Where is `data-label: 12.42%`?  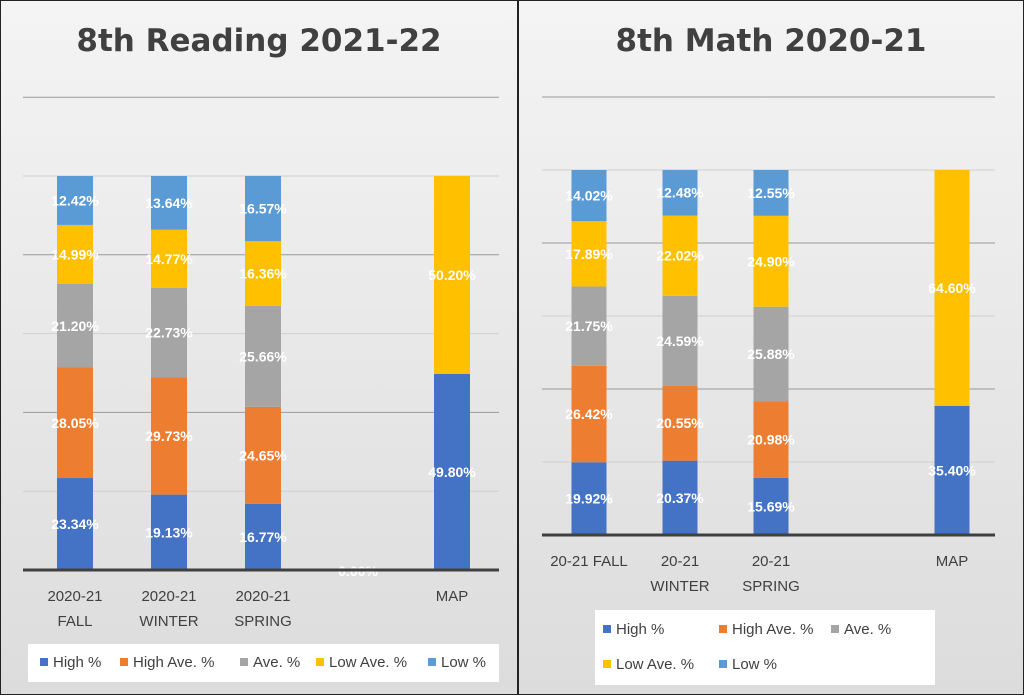
data-label: 12.42% is located at coordinates (75, 200).